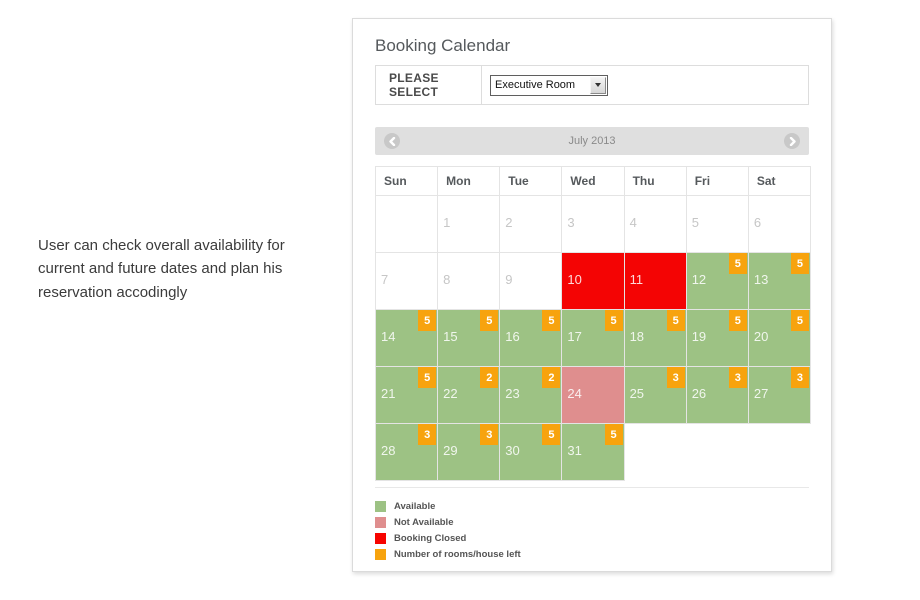 The width and height of the screenshot is (920, 600). Describe the element at coordinates (469, 452) in the screenshot. I see `day-cell-29: 29 3` at that location.